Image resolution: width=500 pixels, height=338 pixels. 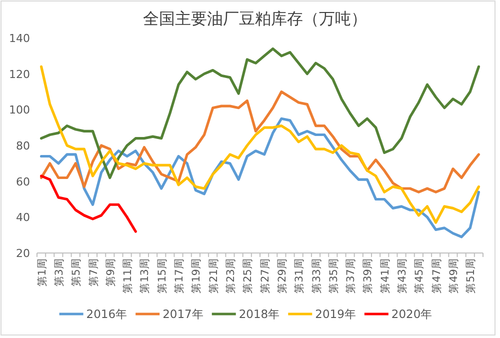 I want to click on y-tick-label: 20, so click(x=23, y=253).